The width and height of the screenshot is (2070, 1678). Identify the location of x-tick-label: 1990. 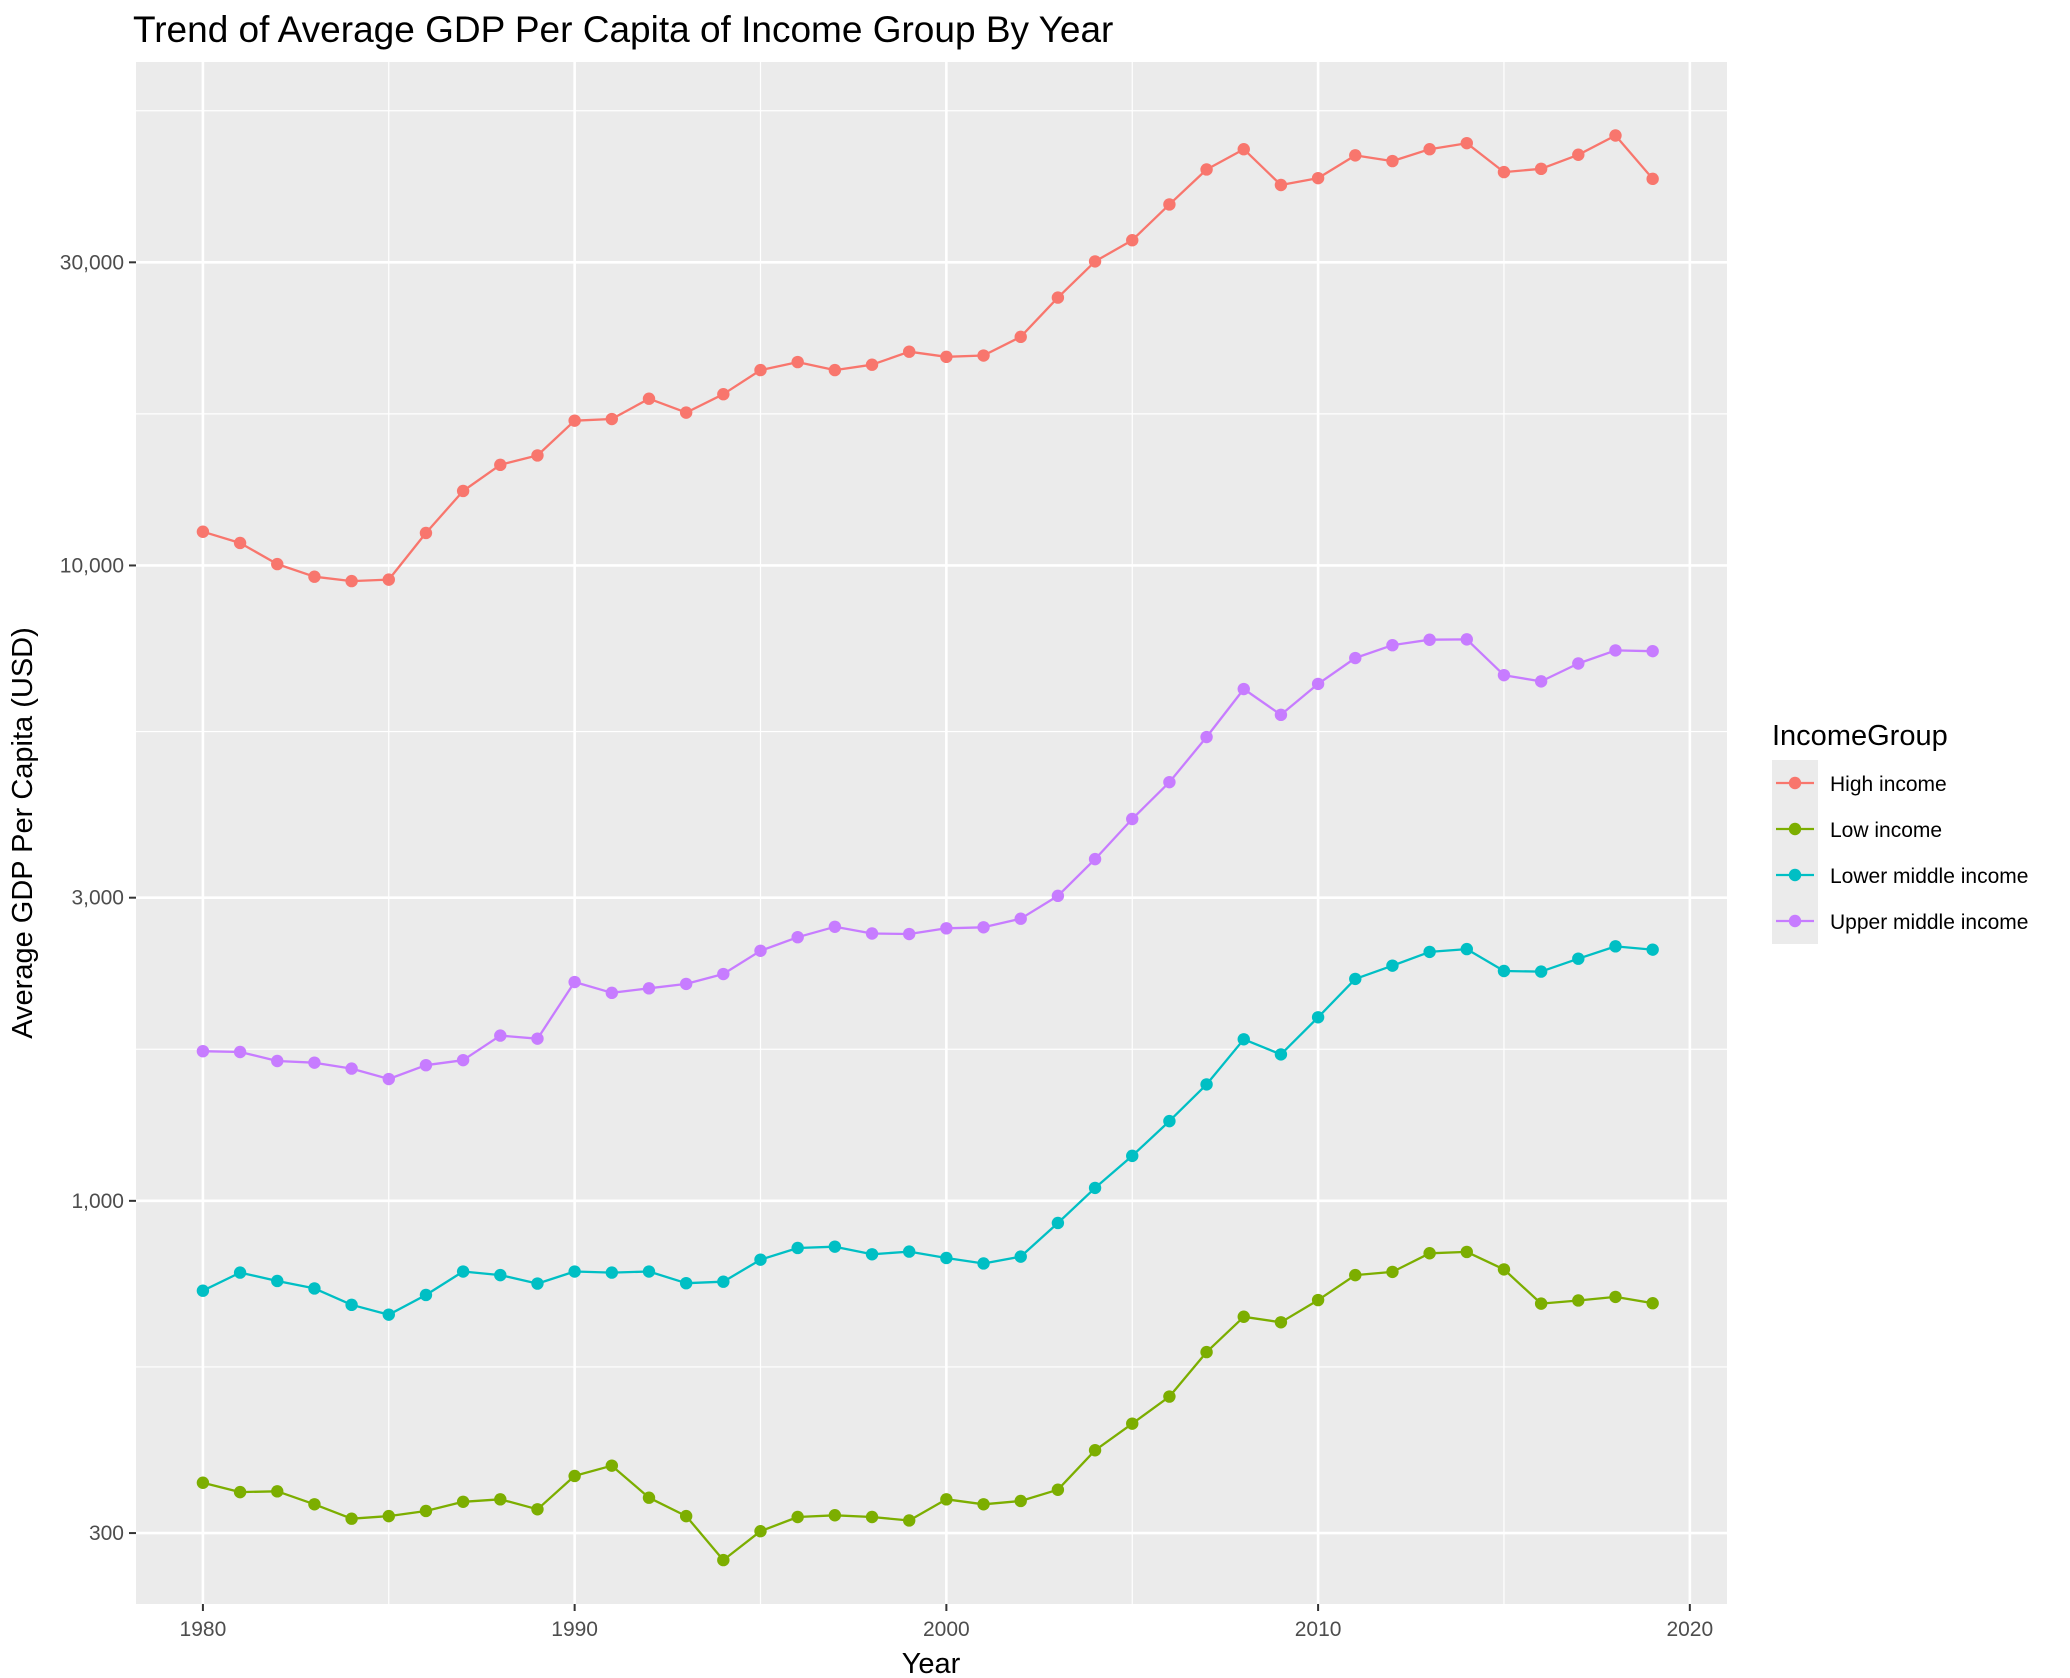
(574, 1629).